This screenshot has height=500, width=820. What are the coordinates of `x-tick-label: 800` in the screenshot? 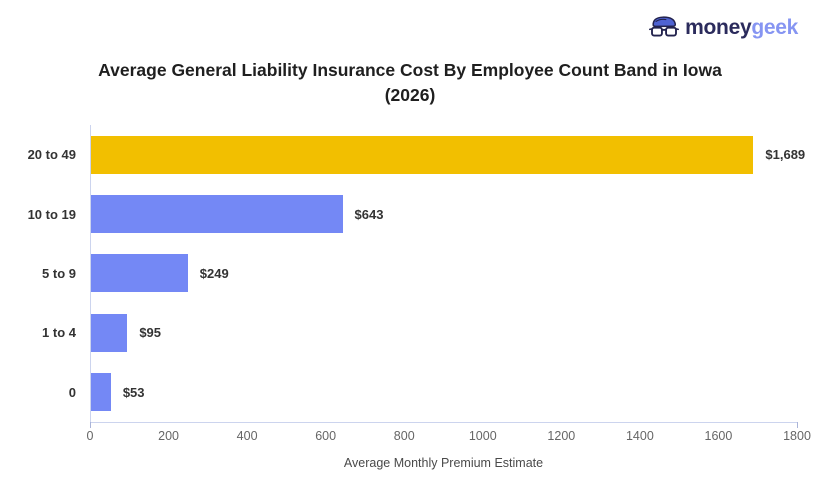 It's located at (404, 436).